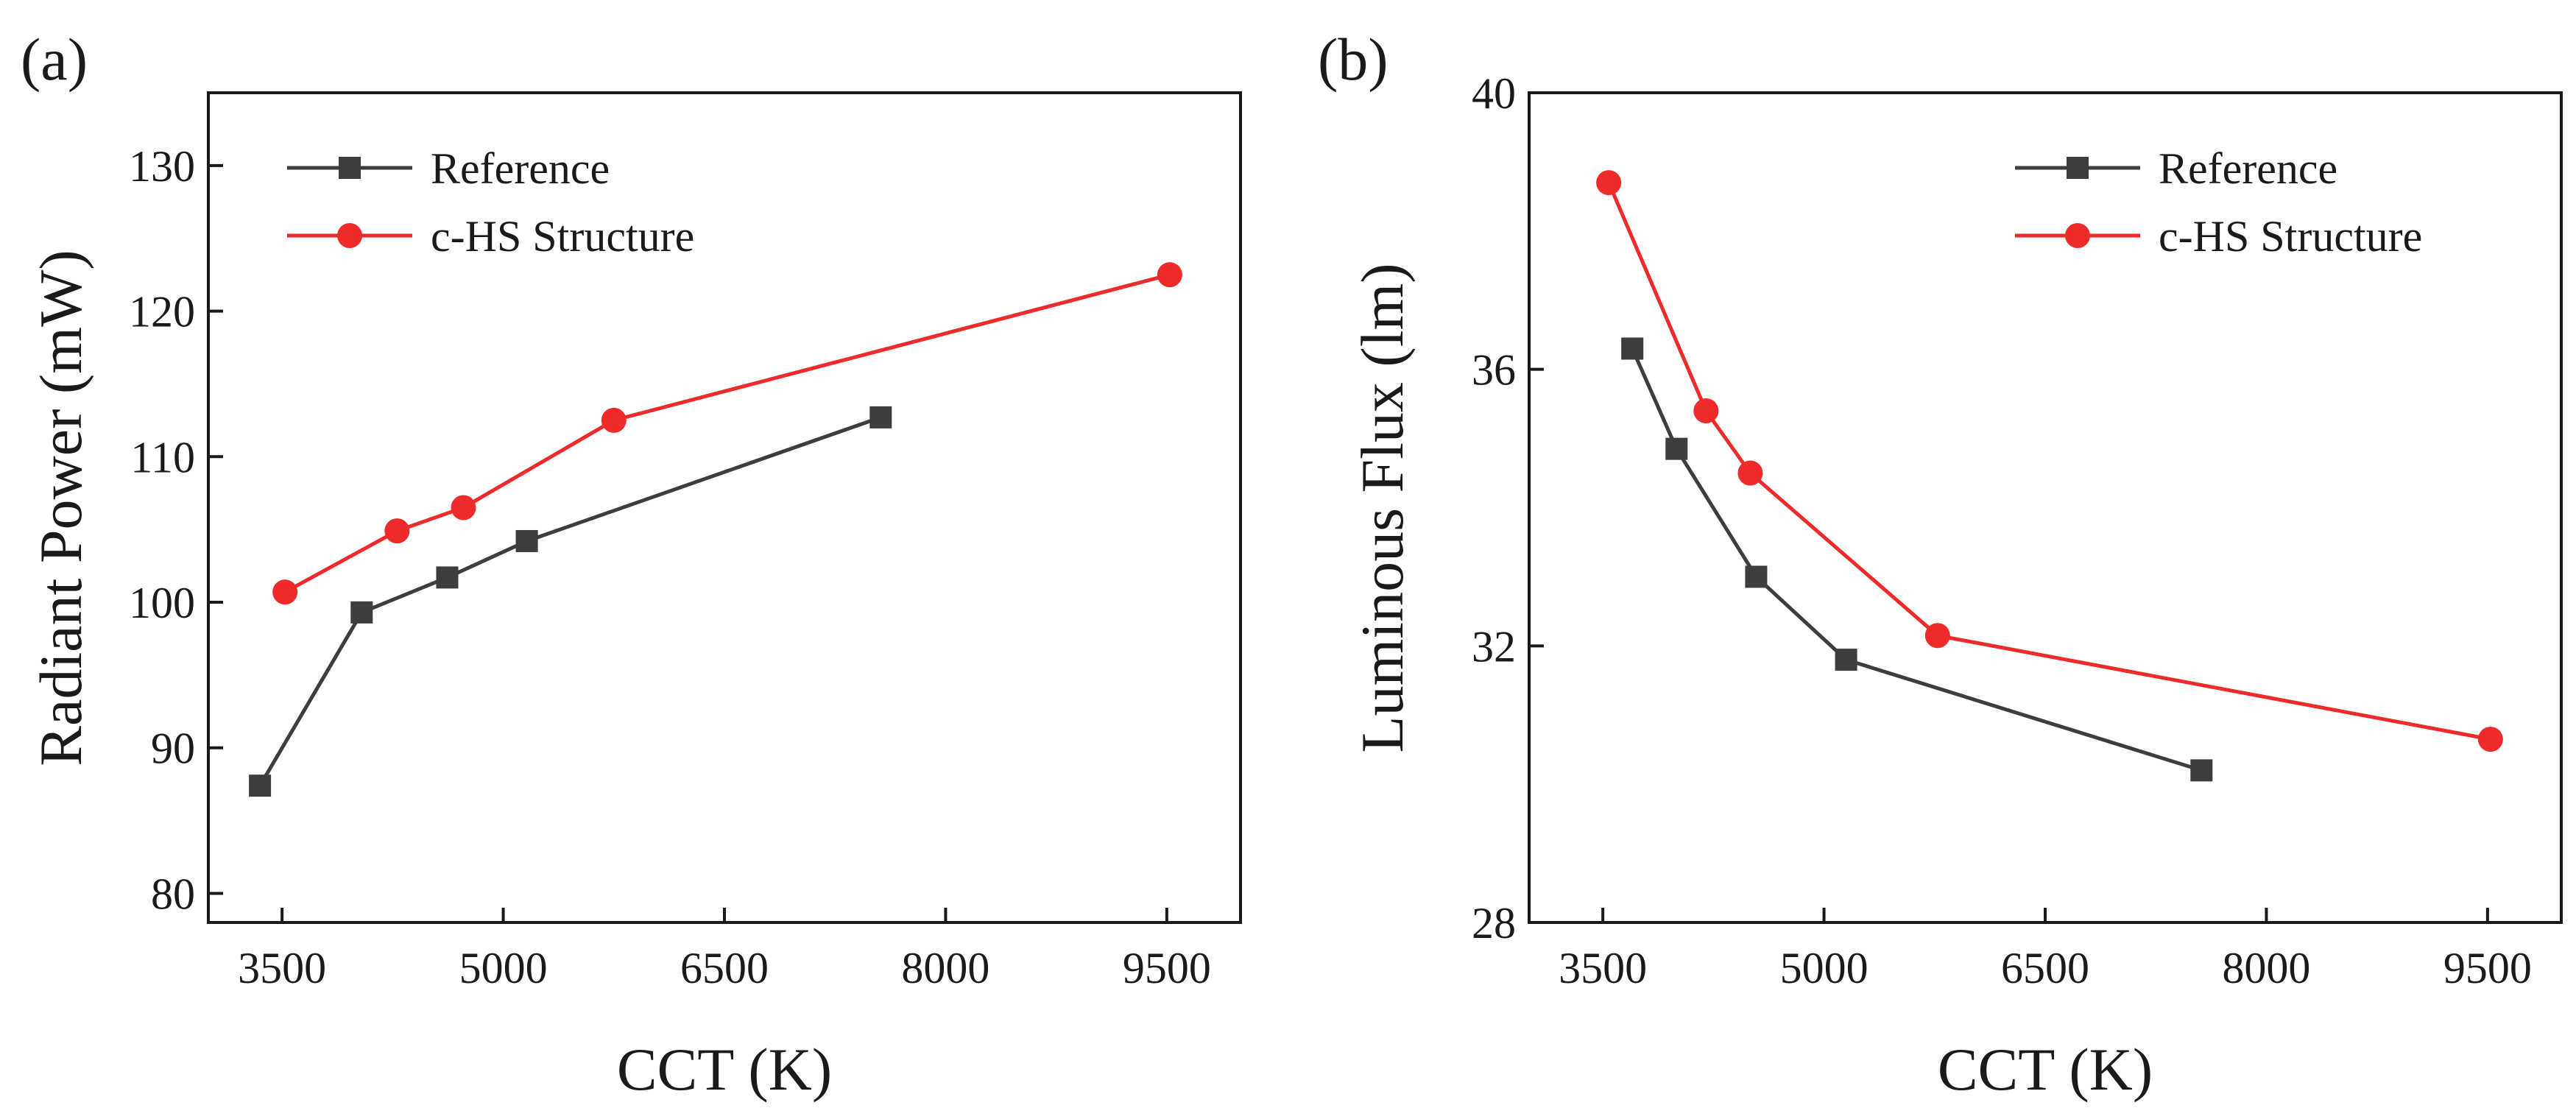 The height and width of the screenshot is (1108, 2576). I want to click on panel-b-y-axis-title: Luminous Flux (lm), so click(1382, 507).